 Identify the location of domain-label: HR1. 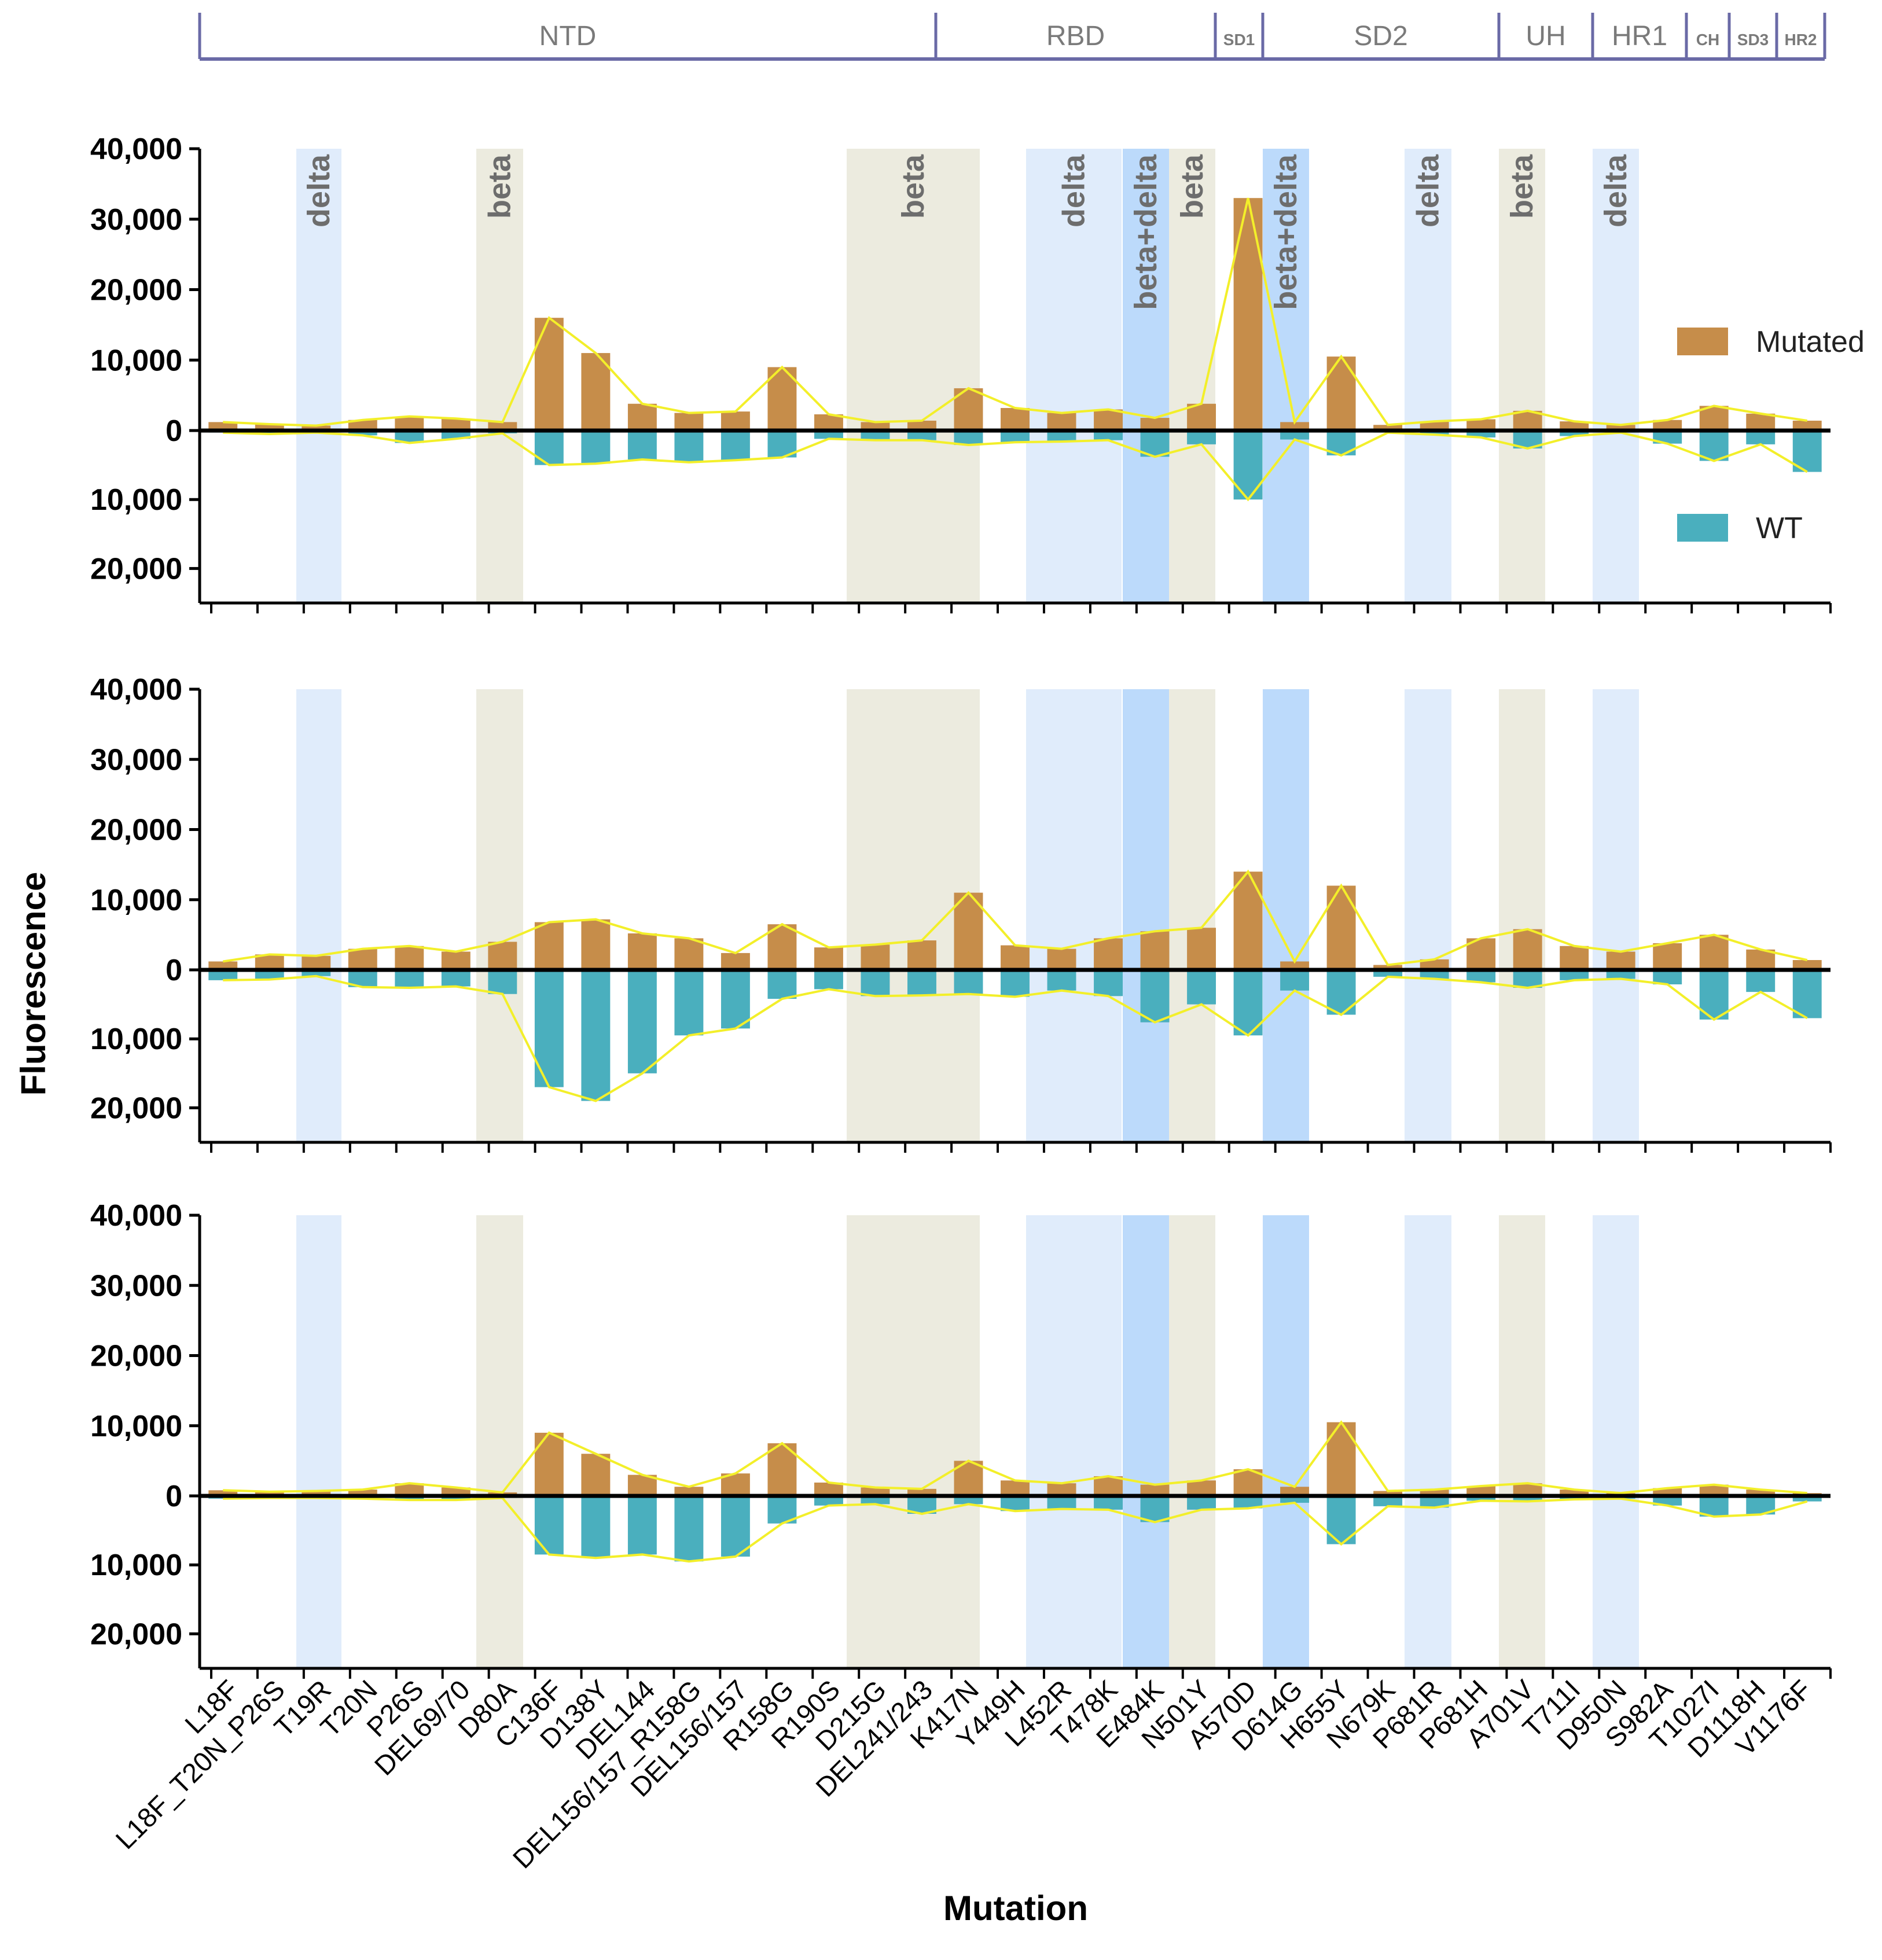
(1640, 36).